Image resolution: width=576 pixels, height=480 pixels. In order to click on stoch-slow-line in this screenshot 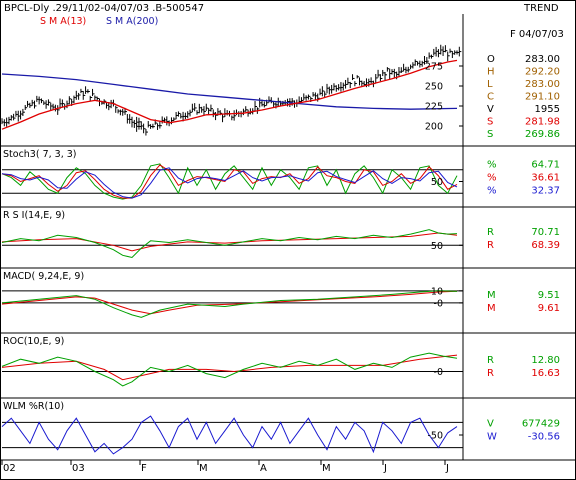, I will do `click(229, 183)`.